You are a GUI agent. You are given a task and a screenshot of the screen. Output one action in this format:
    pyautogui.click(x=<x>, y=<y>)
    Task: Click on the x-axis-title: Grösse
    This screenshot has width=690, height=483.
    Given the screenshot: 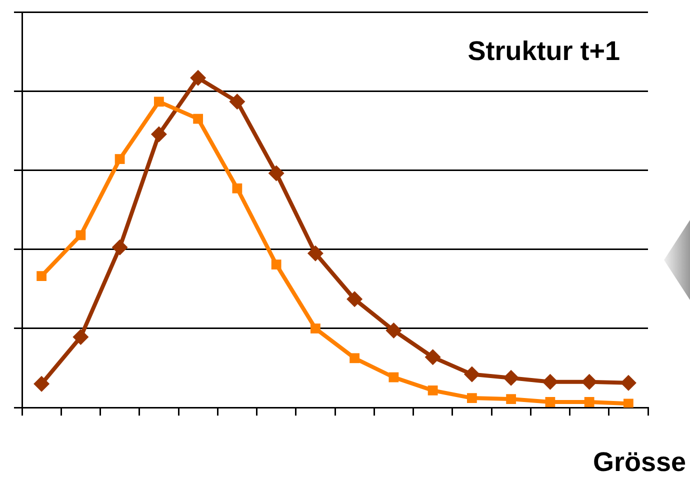 What is the action you would take?
    pyautogui.click(x=639, y=462)
    